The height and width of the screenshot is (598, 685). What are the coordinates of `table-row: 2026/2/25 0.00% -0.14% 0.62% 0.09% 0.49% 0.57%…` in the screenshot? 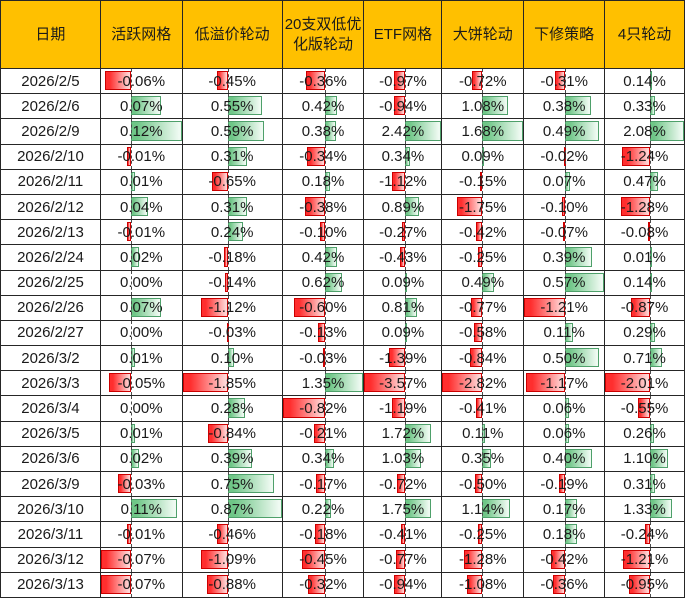 It's located at (343, 283).